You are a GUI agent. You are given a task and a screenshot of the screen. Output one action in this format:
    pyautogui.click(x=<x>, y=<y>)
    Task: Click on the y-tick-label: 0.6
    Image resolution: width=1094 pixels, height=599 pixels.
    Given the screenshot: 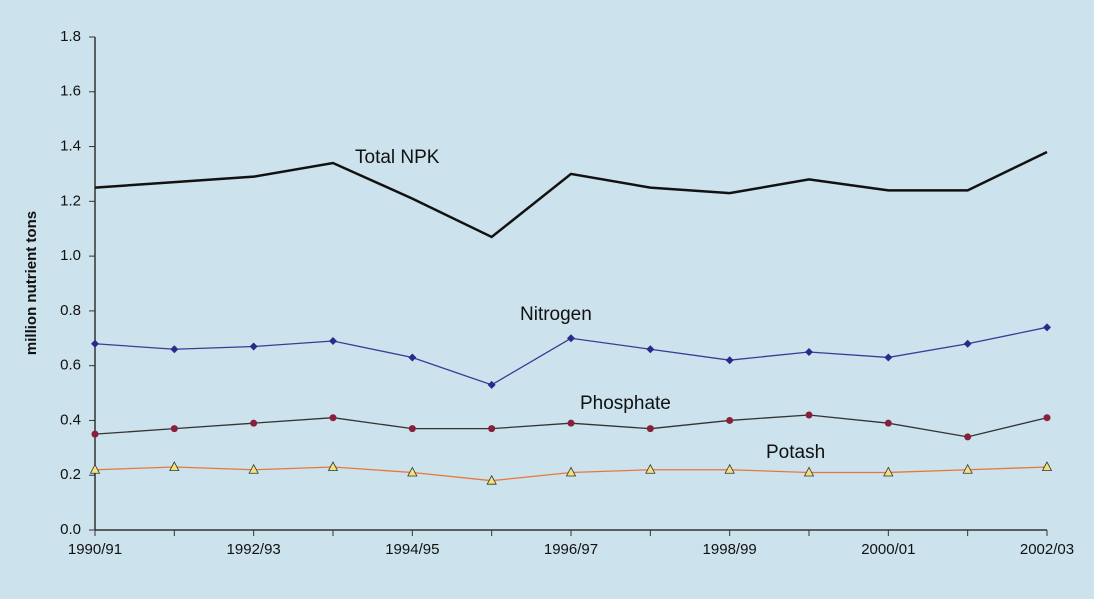 What is the action you would take?
    pyautogui.click(x=70, y=365)
    